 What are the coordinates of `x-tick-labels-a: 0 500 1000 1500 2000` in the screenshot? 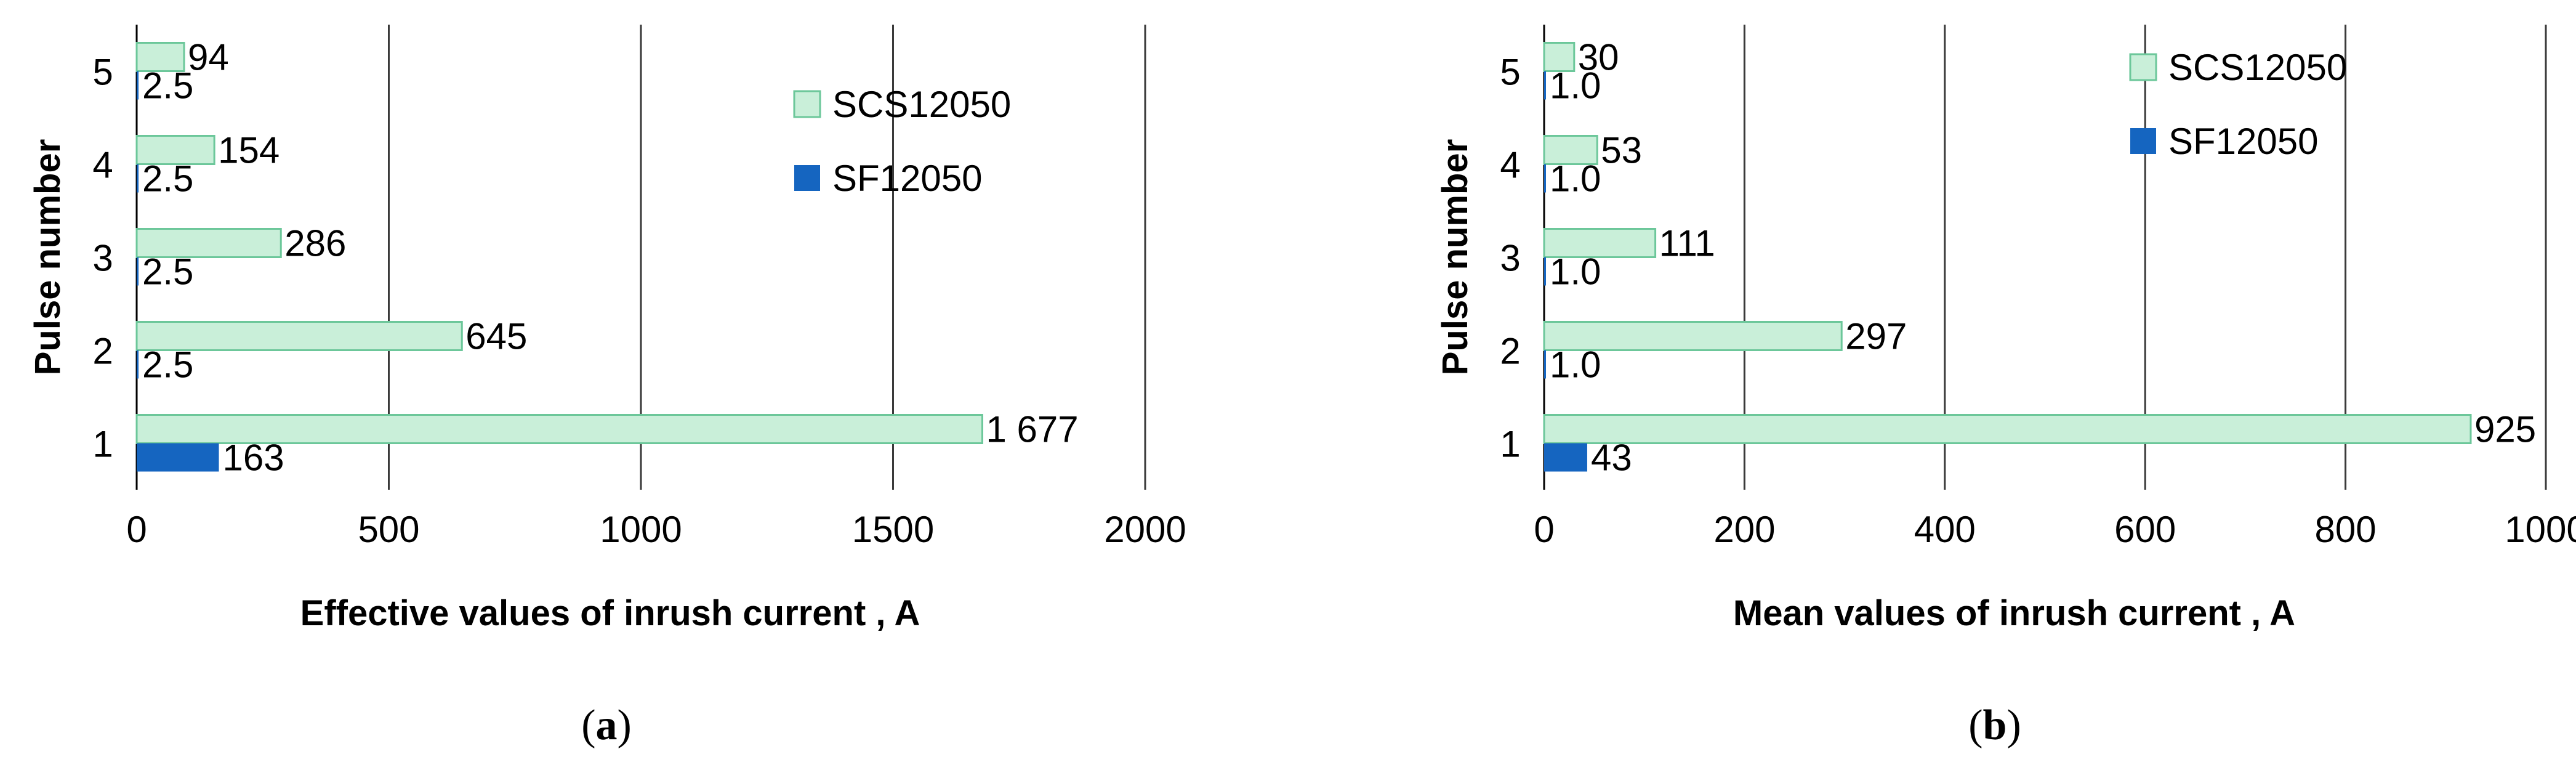 It's located at (656, 529).